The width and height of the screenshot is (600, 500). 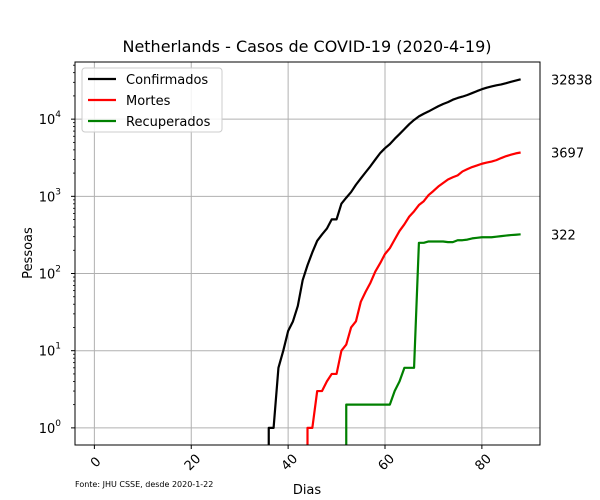 What do you see at coordinates (58, 115) in the screenshot?
I see `y-tick-exponent: 4` at bounding box center [58, 115].